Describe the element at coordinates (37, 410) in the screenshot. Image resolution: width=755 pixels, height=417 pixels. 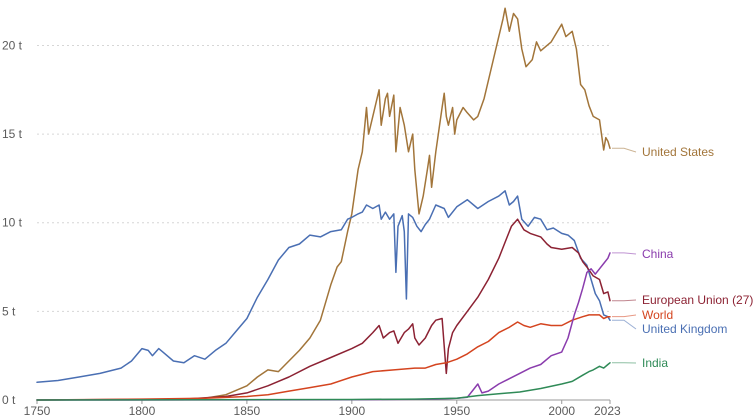
I see `x-tick-label: 1750` at that location.